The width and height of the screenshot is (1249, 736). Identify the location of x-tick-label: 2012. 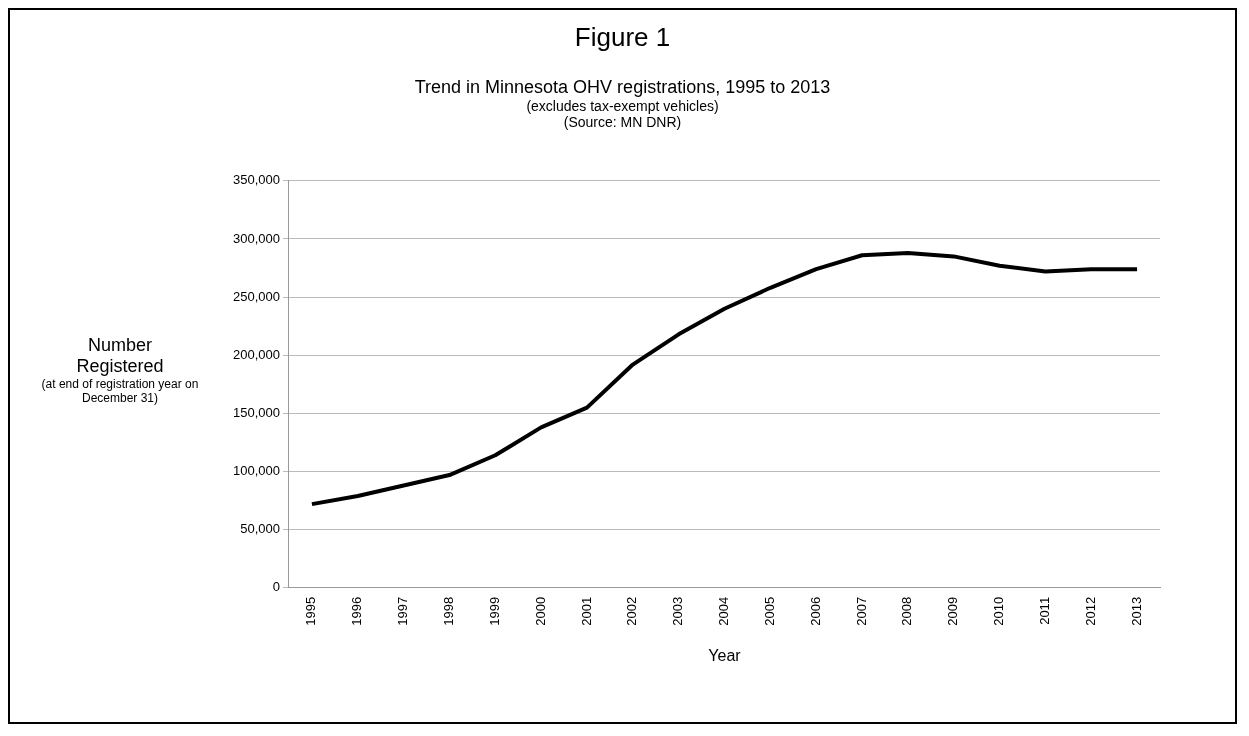
(1090, 611).